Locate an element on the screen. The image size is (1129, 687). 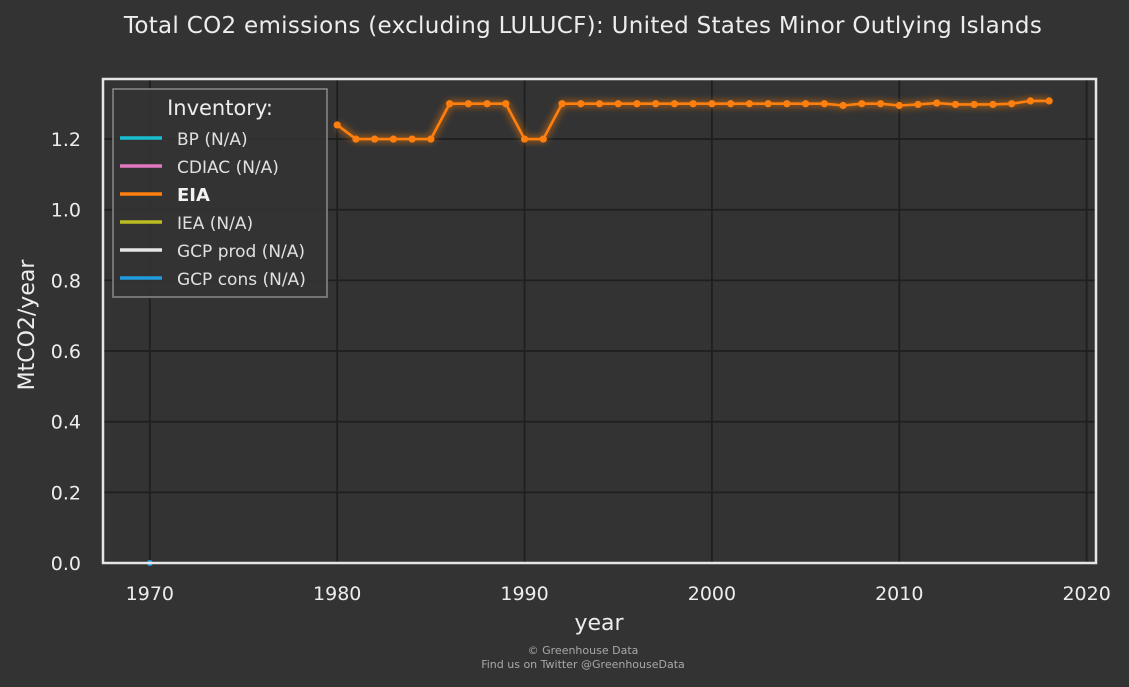
y-tick-label: 0.4 is located at coordinates (66, 423).